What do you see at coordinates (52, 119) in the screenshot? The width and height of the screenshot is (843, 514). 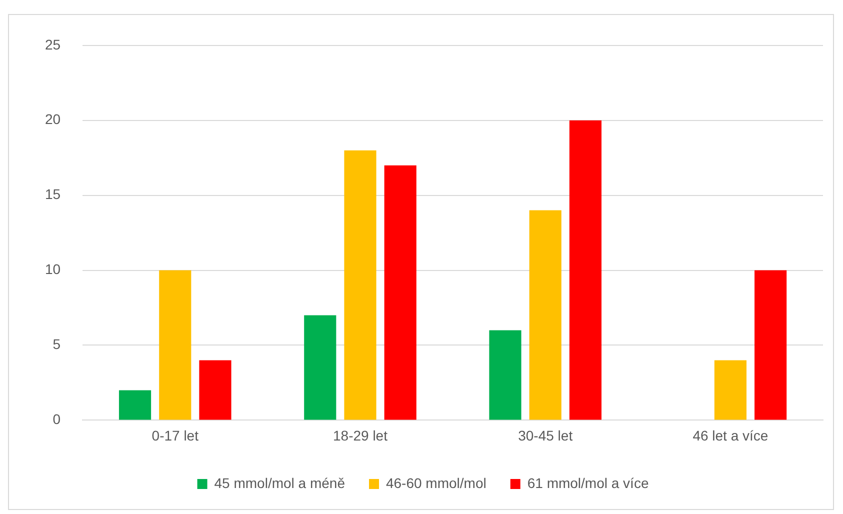 I see `y-tick-label: 20` at bounding box center [52, 119].